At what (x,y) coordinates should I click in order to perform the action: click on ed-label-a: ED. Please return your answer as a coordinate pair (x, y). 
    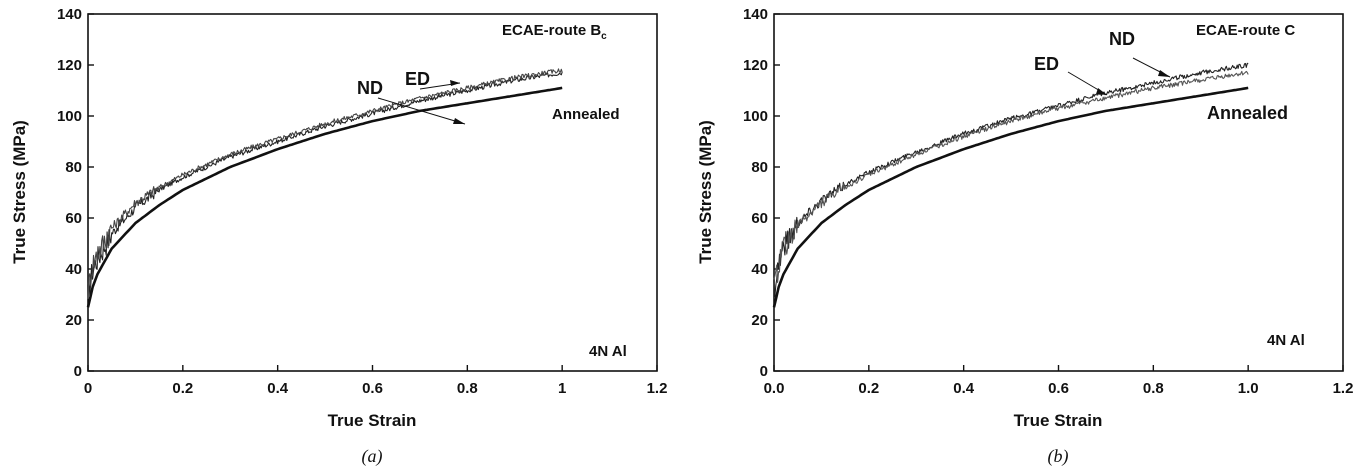
    Looking at the image, I should click on (417, 79).